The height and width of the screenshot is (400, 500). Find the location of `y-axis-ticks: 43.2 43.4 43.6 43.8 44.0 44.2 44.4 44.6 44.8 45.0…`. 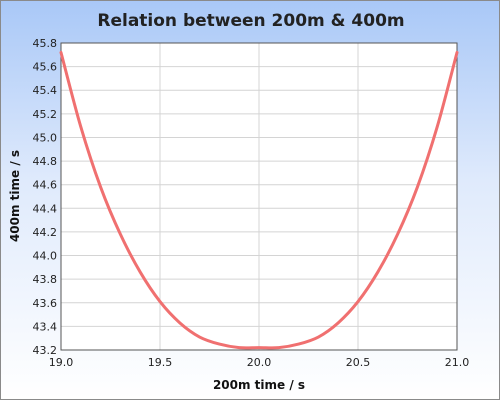

y-axis-ticks: 43.2 43.4 43.6 43.8 44.0 44.2 44.4 44.6 44.8 45.0… is located at coordinates (45, 197).